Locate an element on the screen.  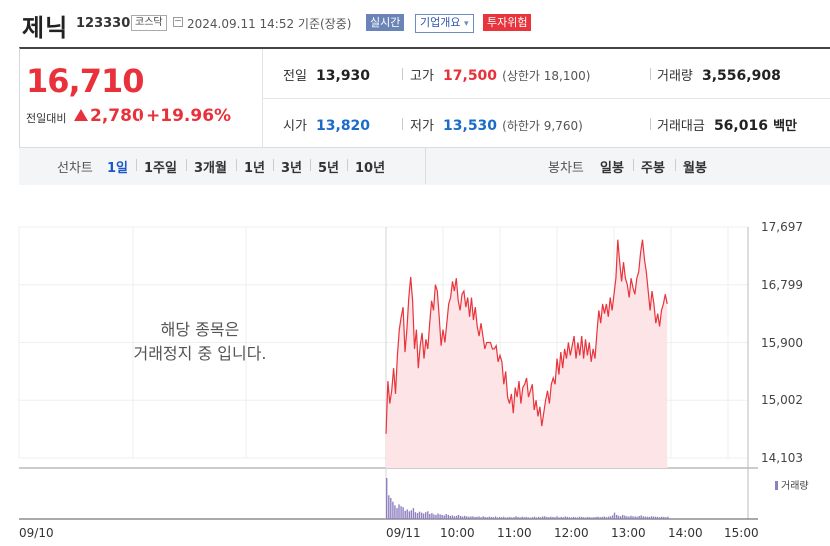
market-badge: 코스닥 is located at coordinates (149, 23).